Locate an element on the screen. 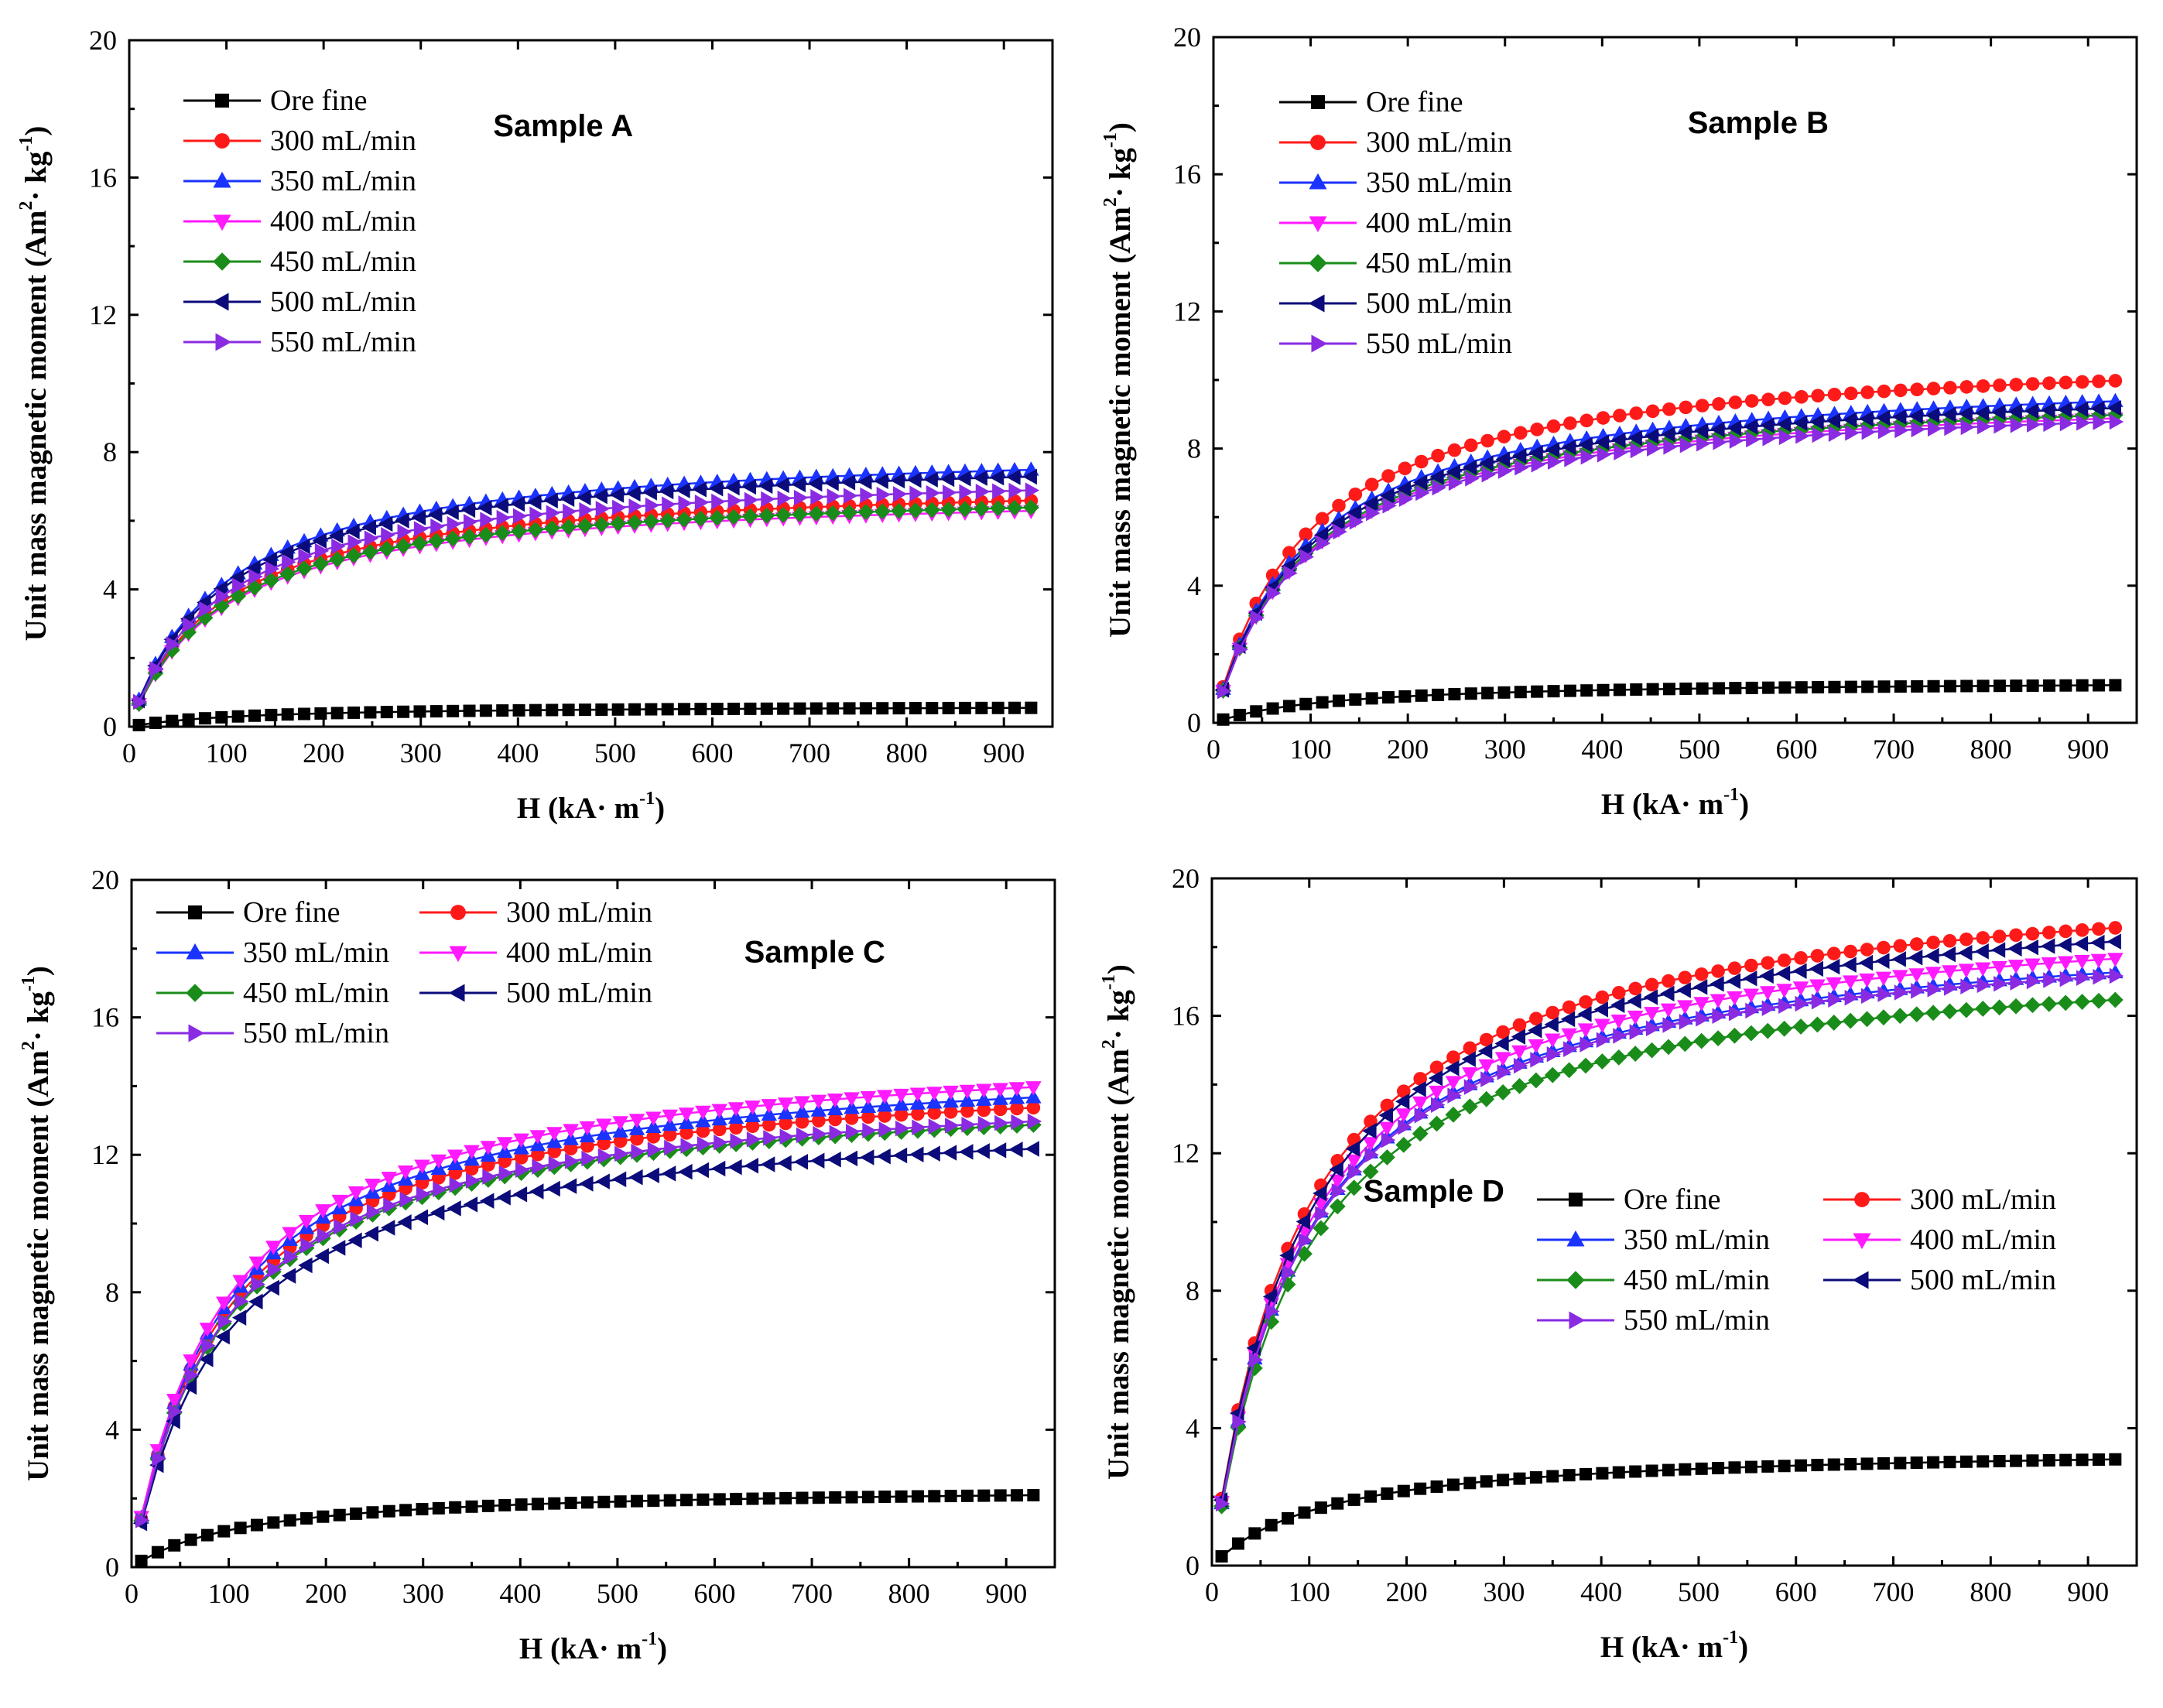  legend-label: Ore fine is located at coordinates (1673, 1199).